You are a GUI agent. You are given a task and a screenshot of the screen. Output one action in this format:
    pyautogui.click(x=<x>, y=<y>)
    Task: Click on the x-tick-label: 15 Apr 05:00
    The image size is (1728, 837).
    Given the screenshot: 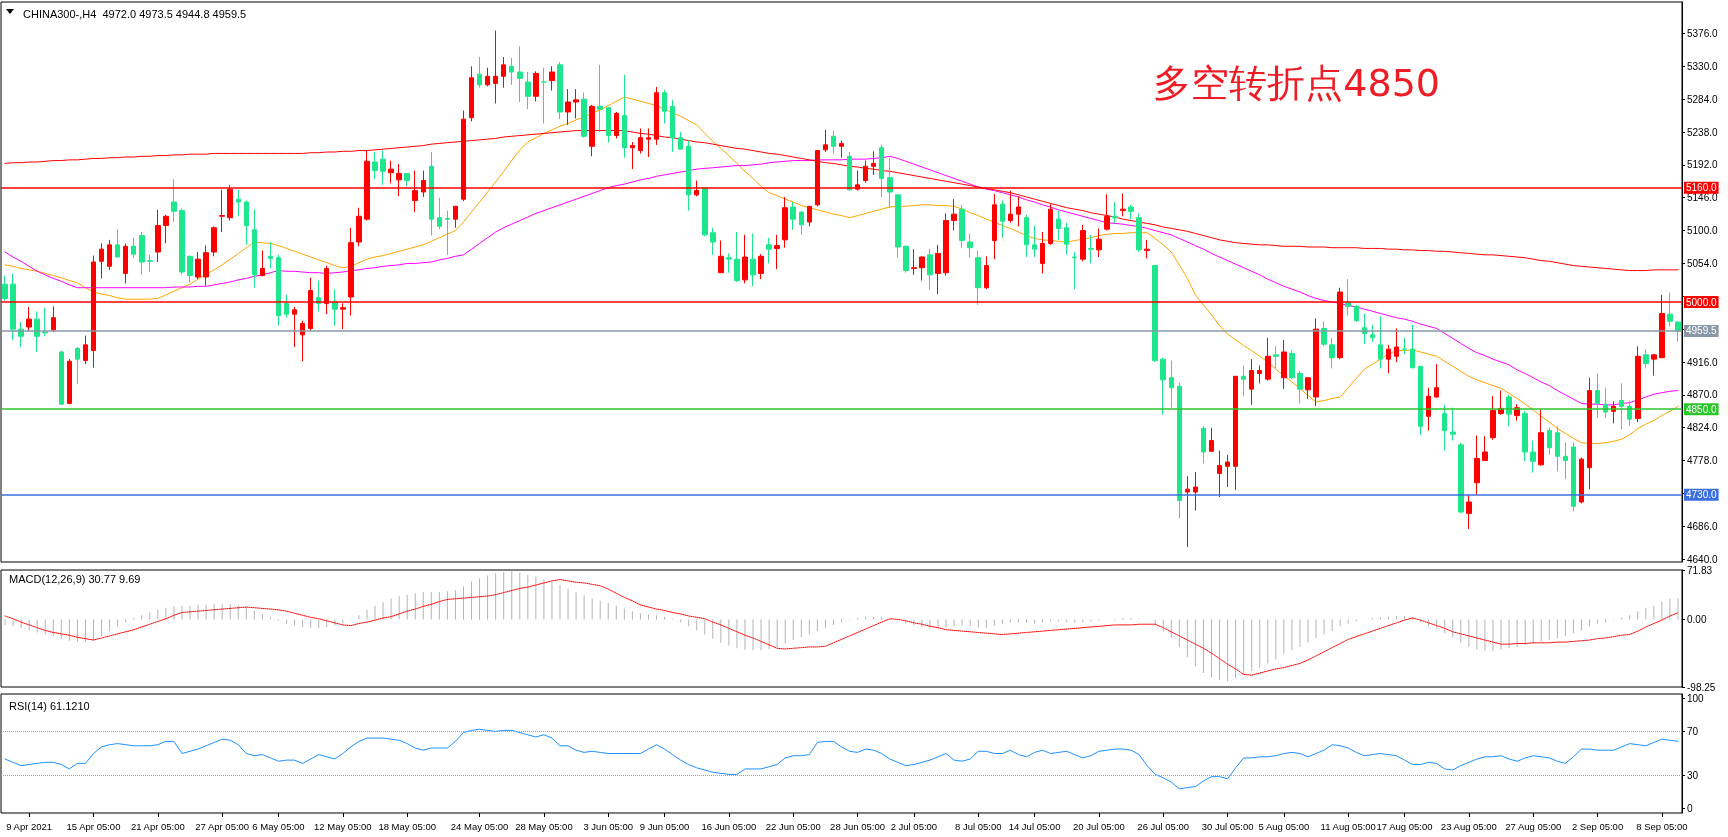 What is the action you would take?
    pyautogui.click(x=93, y=826)
    